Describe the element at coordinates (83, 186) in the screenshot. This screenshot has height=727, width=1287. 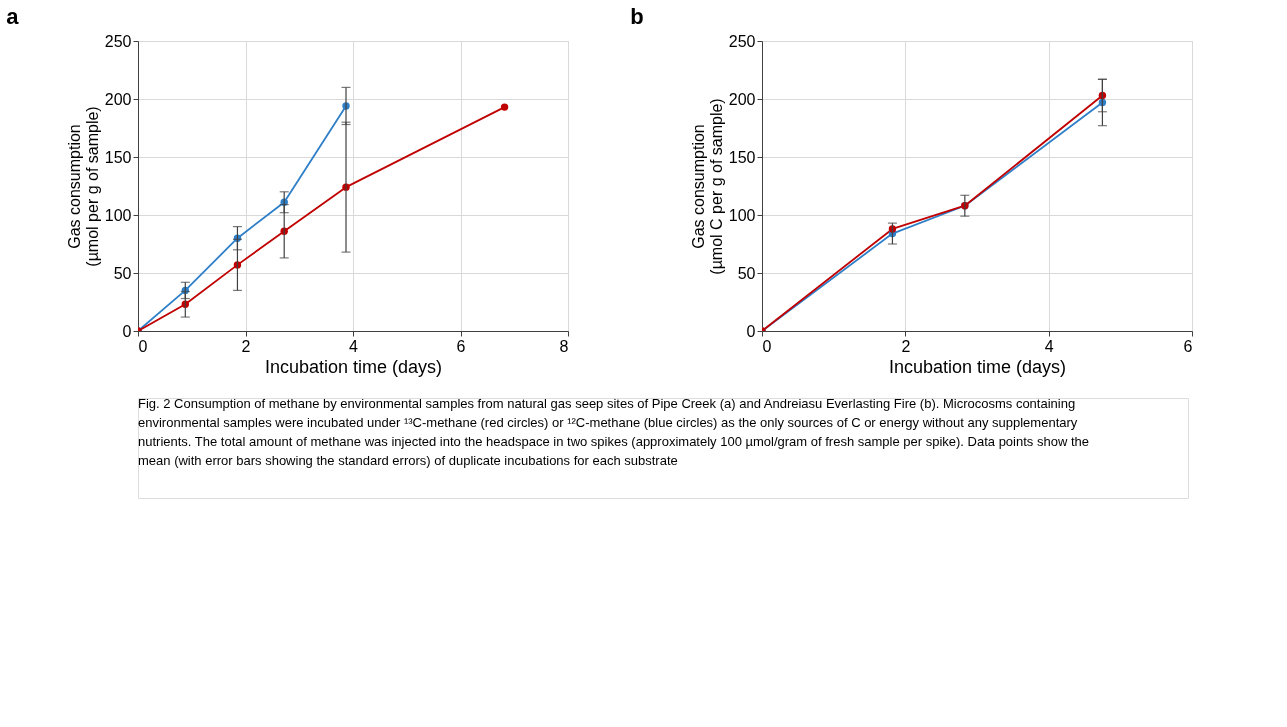
I see `y-axis-title: Gas consumption (µmol per g of sample)` at that location.